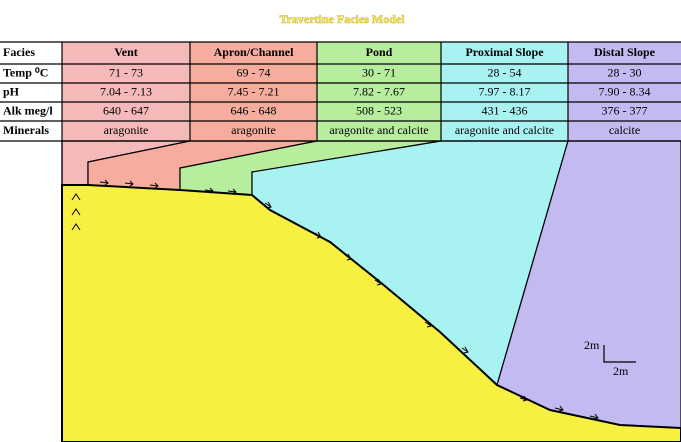 The image size is (681, 442). I want to click on cell: calcite, so click(624, 130).